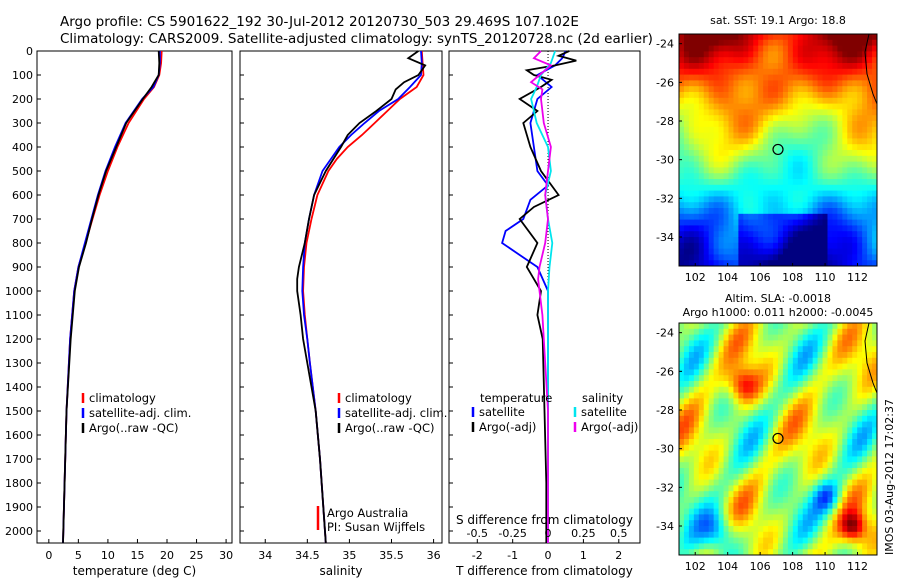 The height and width of the screenshot is (580, 900). I want to click on y-tick-label: 500, so click(22, 171).